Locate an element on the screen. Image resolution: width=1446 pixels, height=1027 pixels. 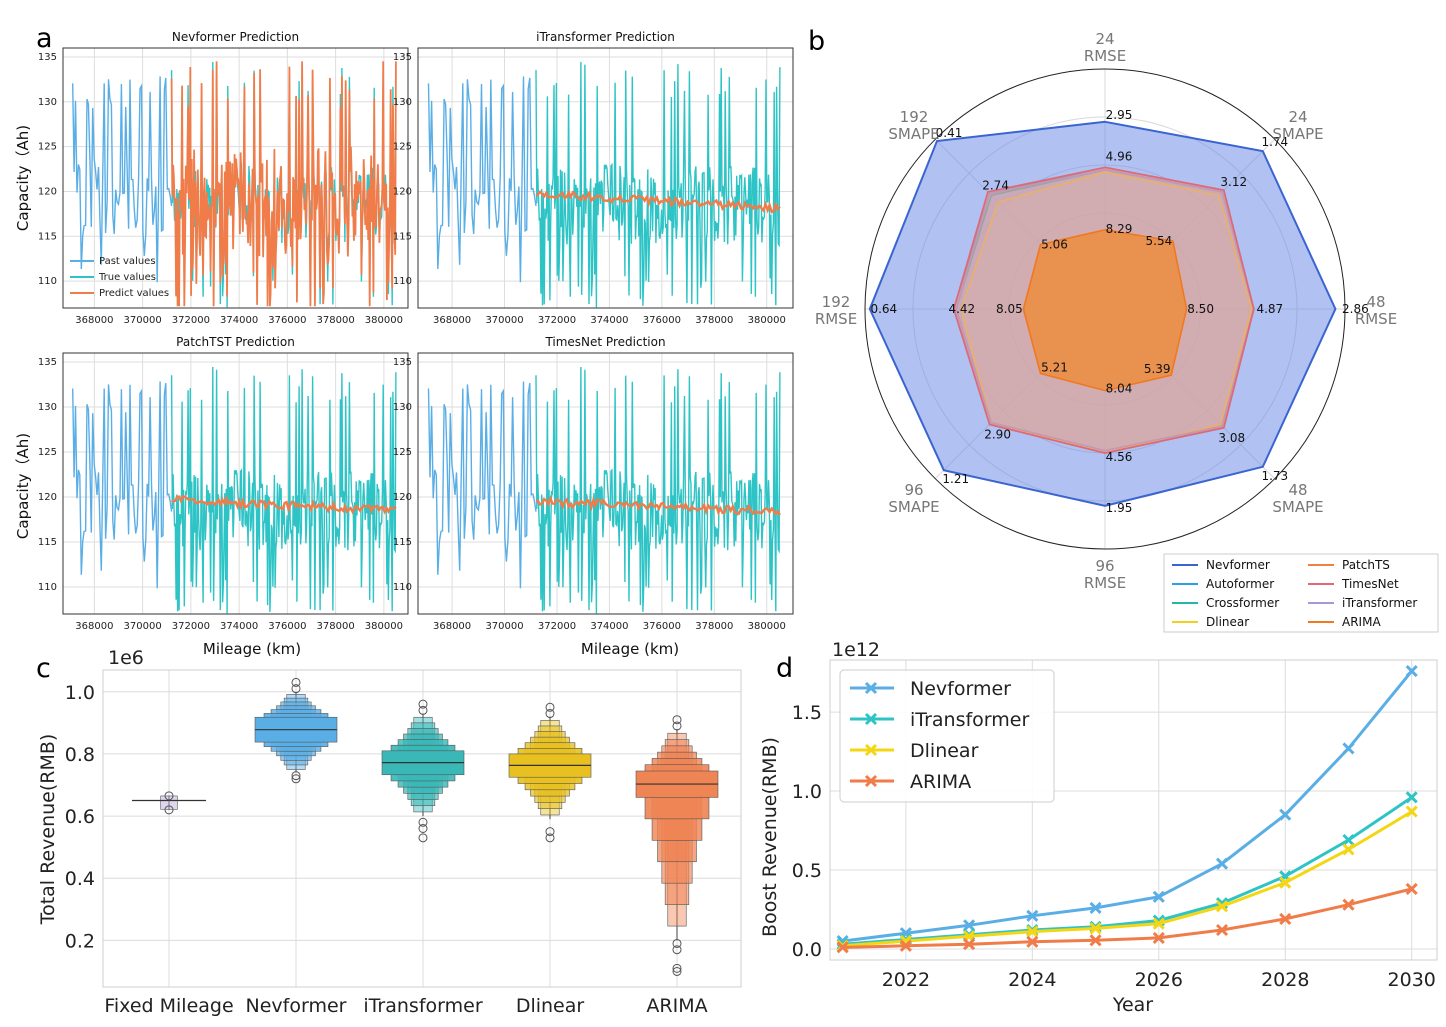
legend: Nevformer iTransformer Dlinear ARIMA is located at coordinates (947, 736).